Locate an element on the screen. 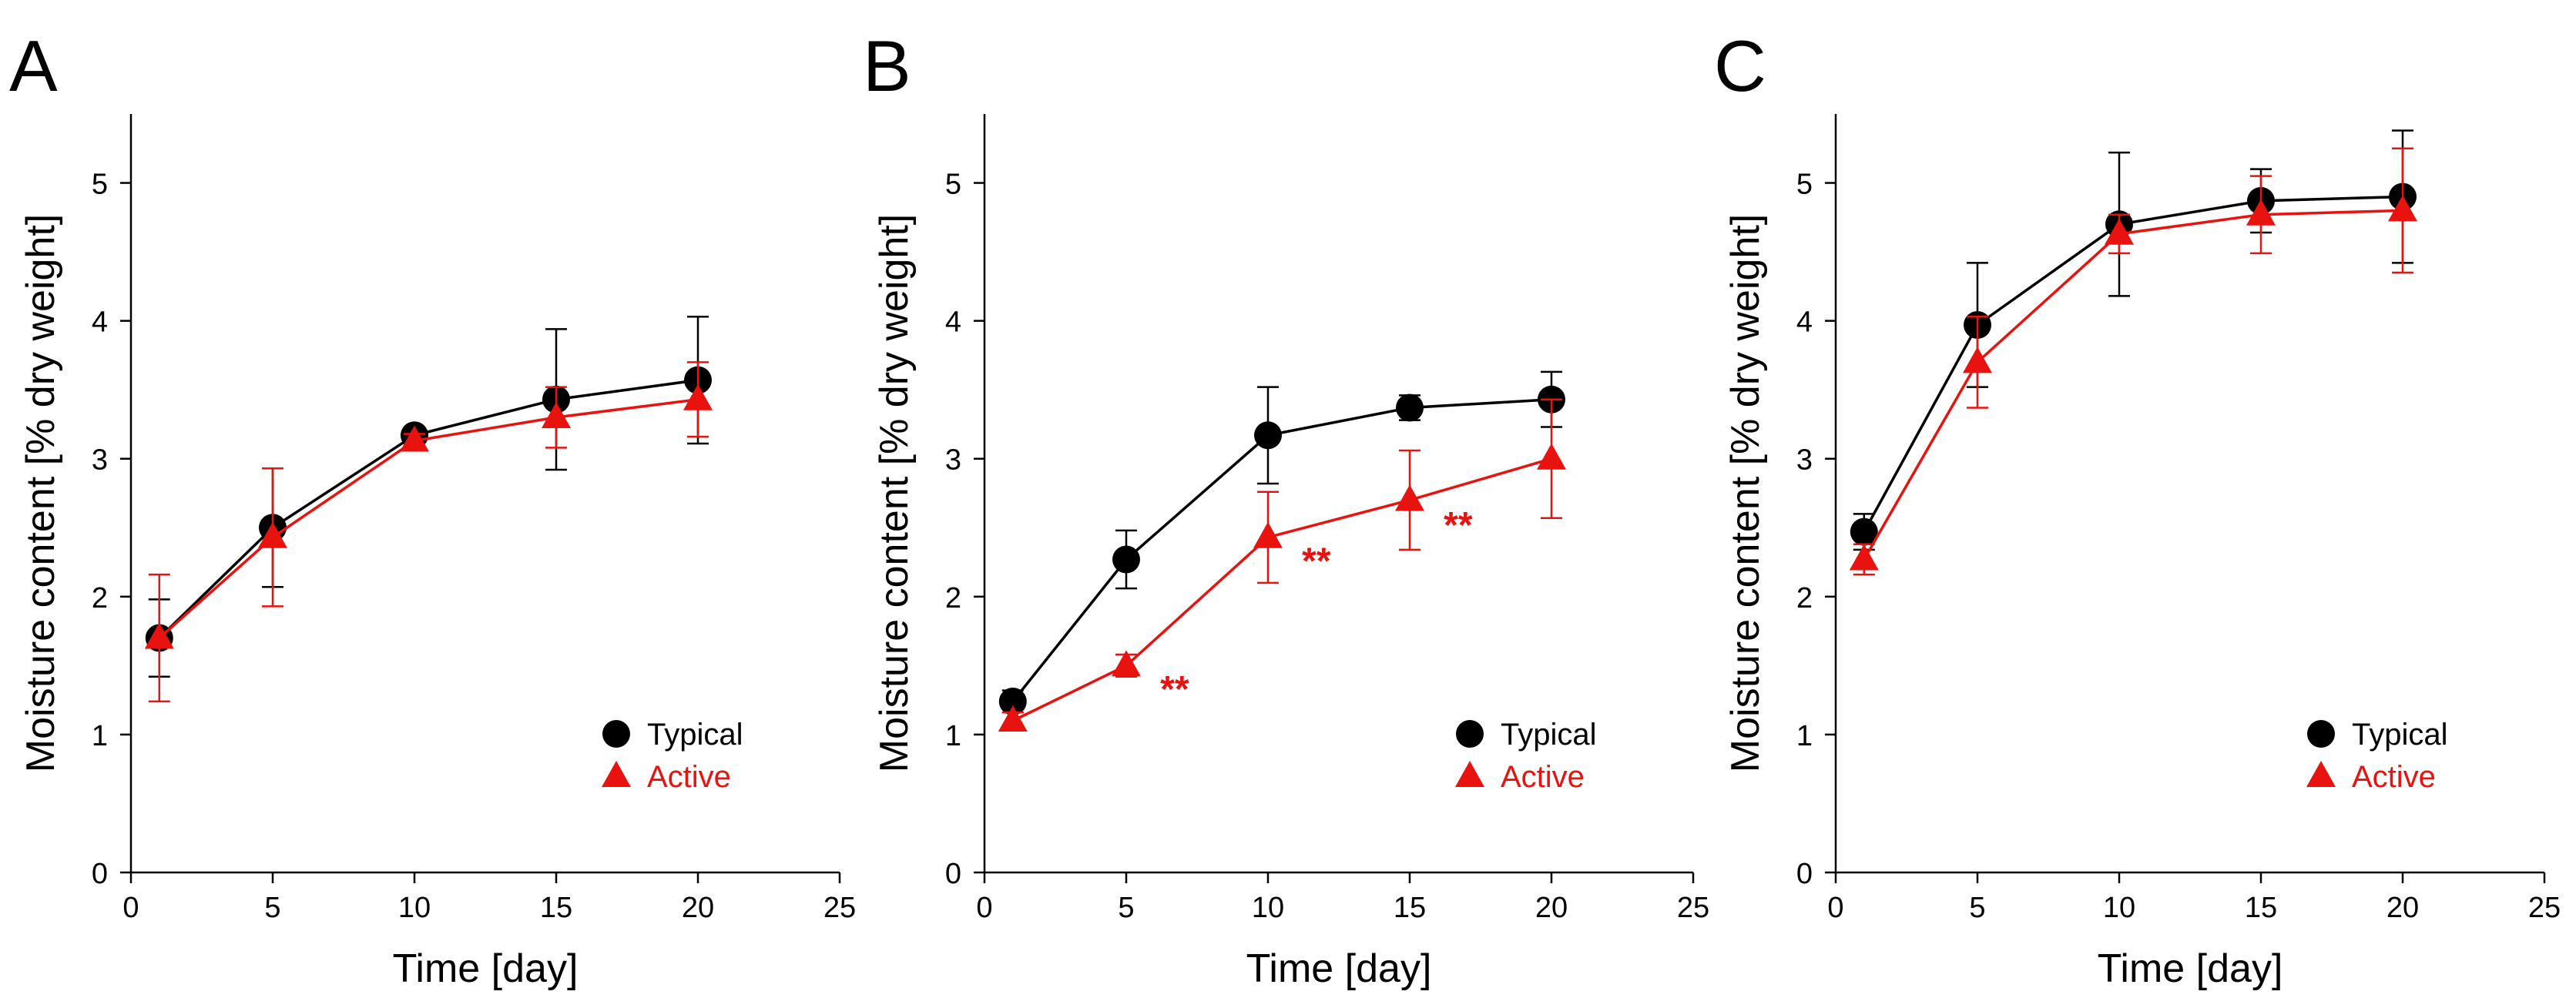 This screenshot has height=1008, width=2576. panel-label: C is located at coordinates (1740, 65).